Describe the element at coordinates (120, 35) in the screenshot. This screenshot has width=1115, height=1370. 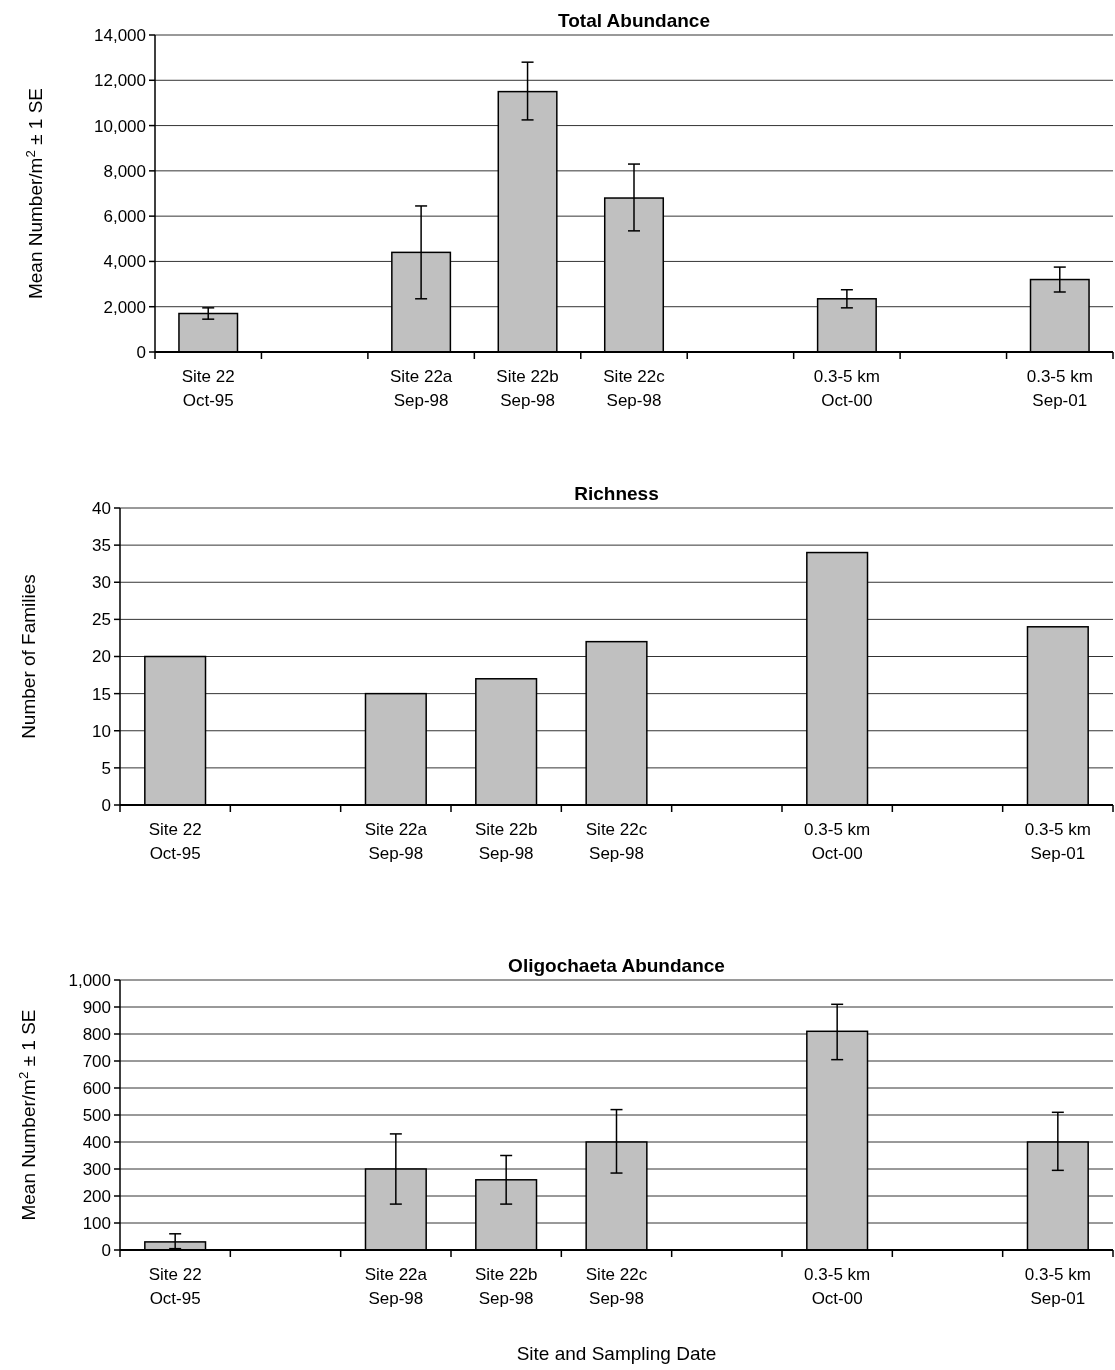
I see `y-tick-label: 14,000` at that location.